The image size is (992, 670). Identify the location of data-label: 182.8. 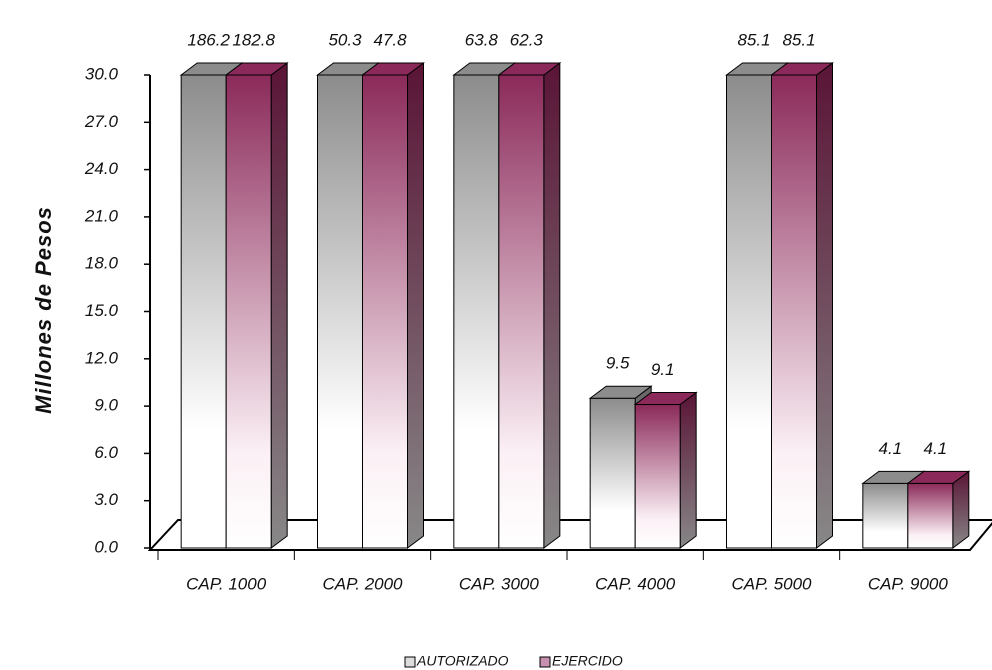
(253, 39).